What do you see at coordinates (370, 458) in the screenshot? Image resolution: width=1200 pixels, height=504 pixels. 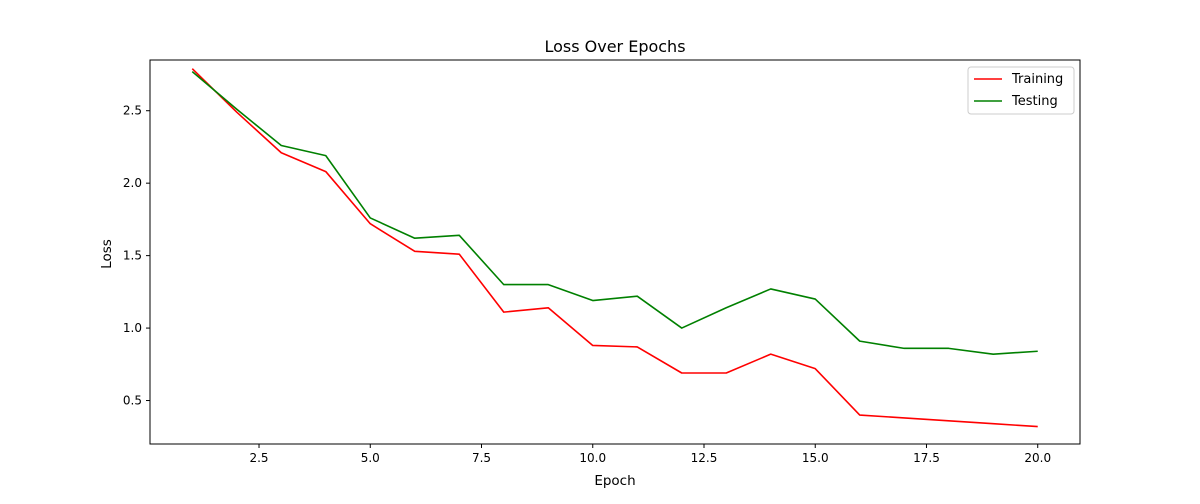 I see `x-tick-label: 5.0` at bounding box center [370, 458].